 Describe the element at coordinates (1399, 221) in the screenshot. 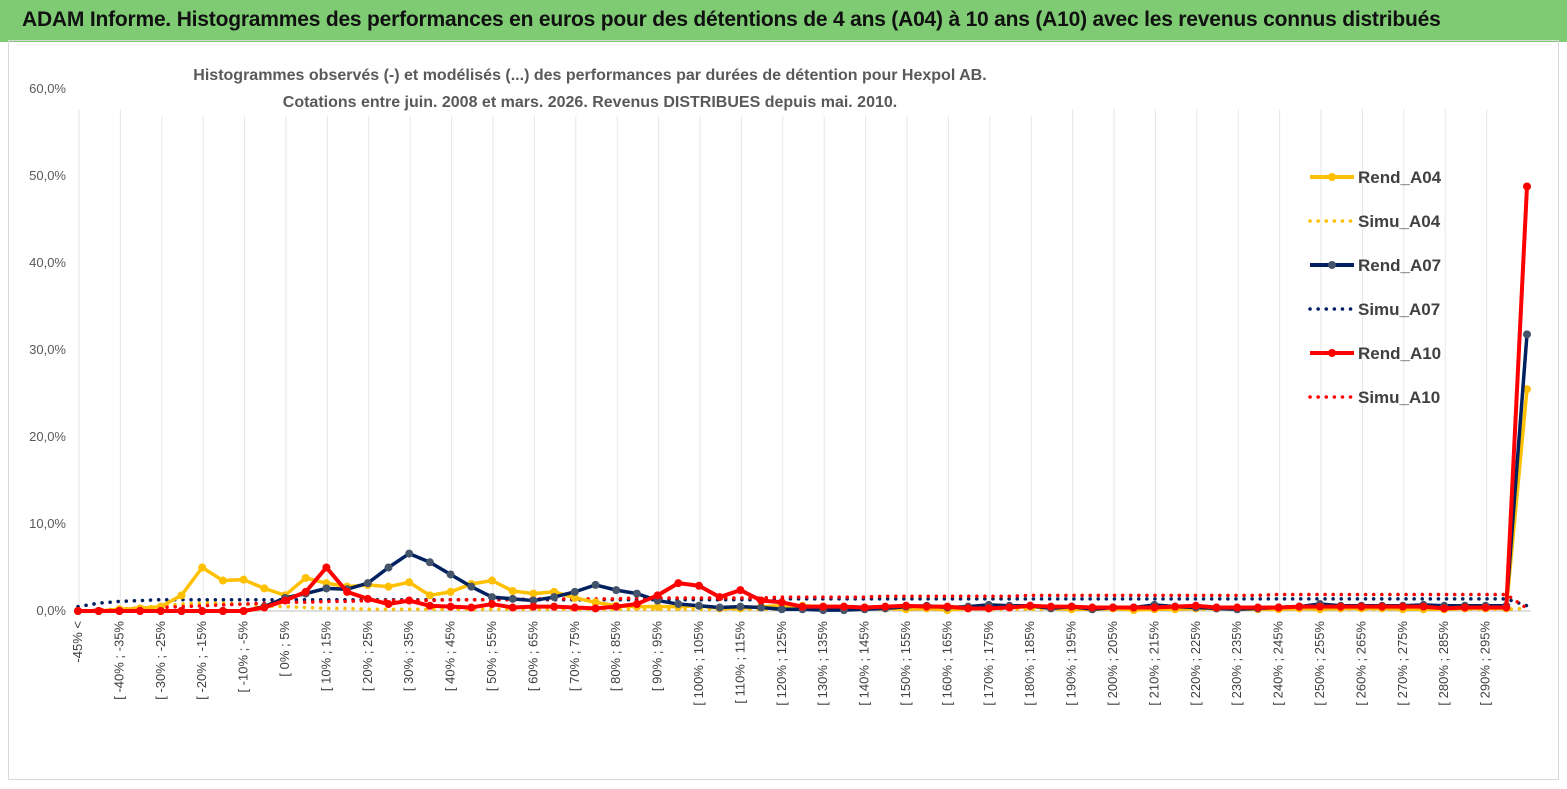

I see `legend-label-simu-a04: Simu_A04` at that location.